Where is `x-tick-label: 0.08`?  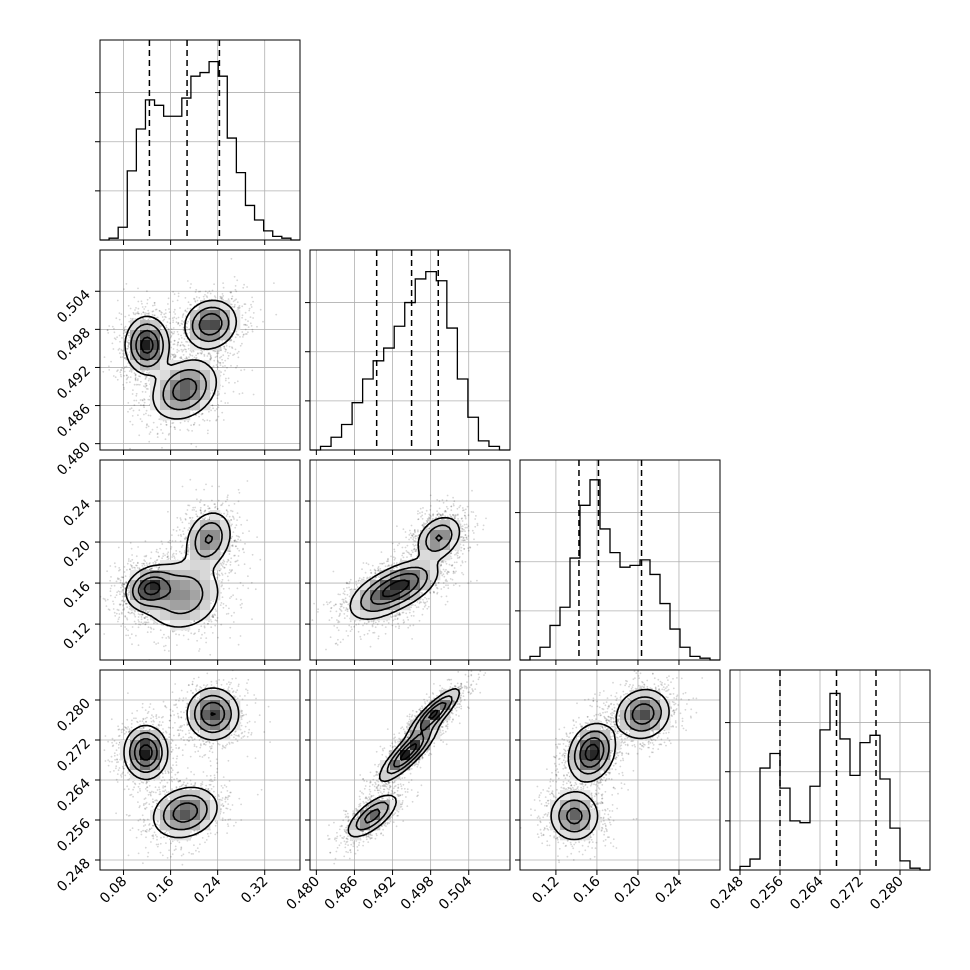 x-tick-label: 0.08 is located at coordinates (113, 890).